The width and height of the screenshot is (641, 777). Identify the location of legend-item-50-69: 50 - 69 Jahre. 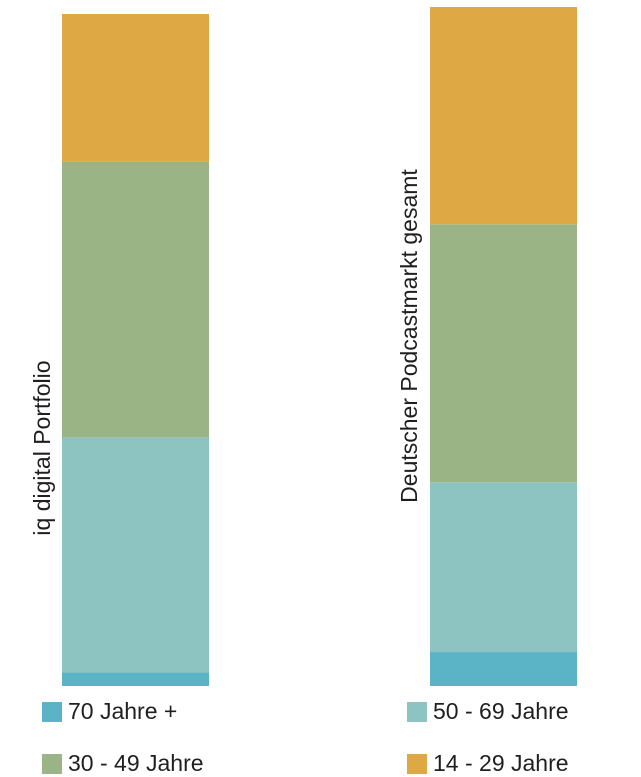
(488, 711).